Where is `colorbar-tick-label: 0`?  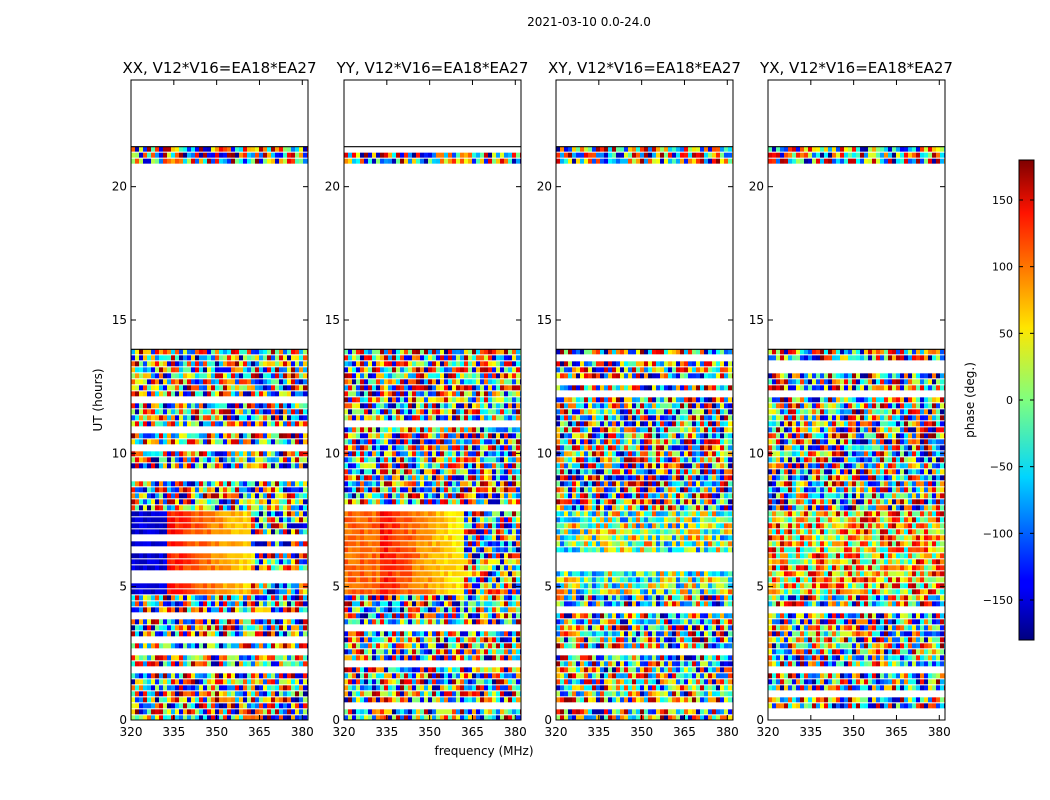 colorbar-tick-label: 0 is located at coordinates (1009, 400).